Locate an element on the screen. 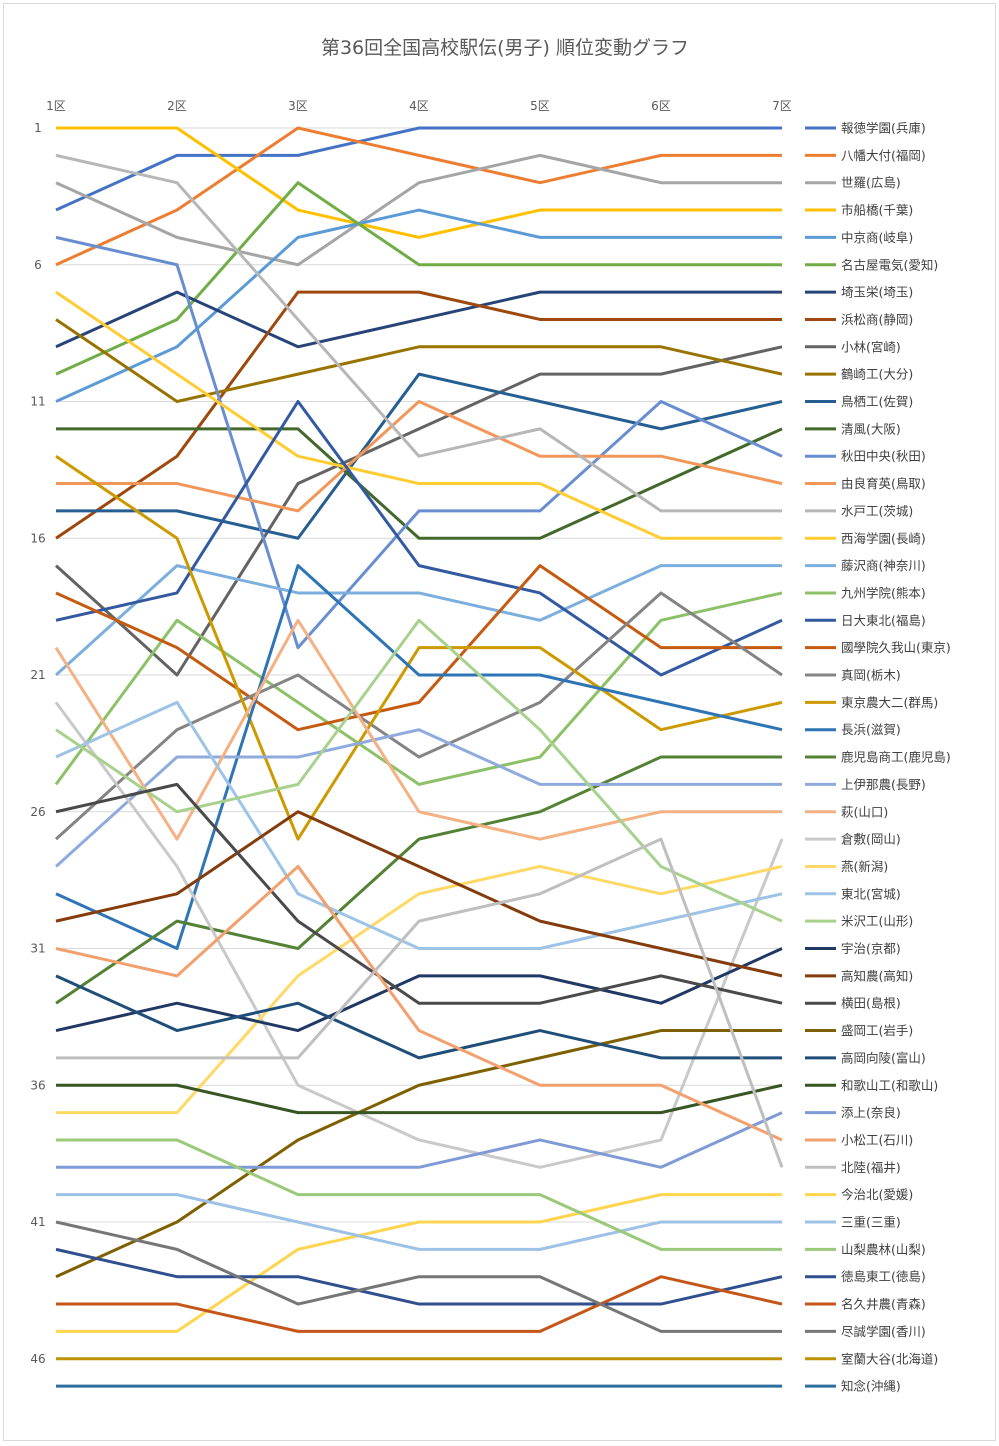 This screenshot has width=999, height=1446. y-tick-label: 31 is located at coordinates (37, 949).